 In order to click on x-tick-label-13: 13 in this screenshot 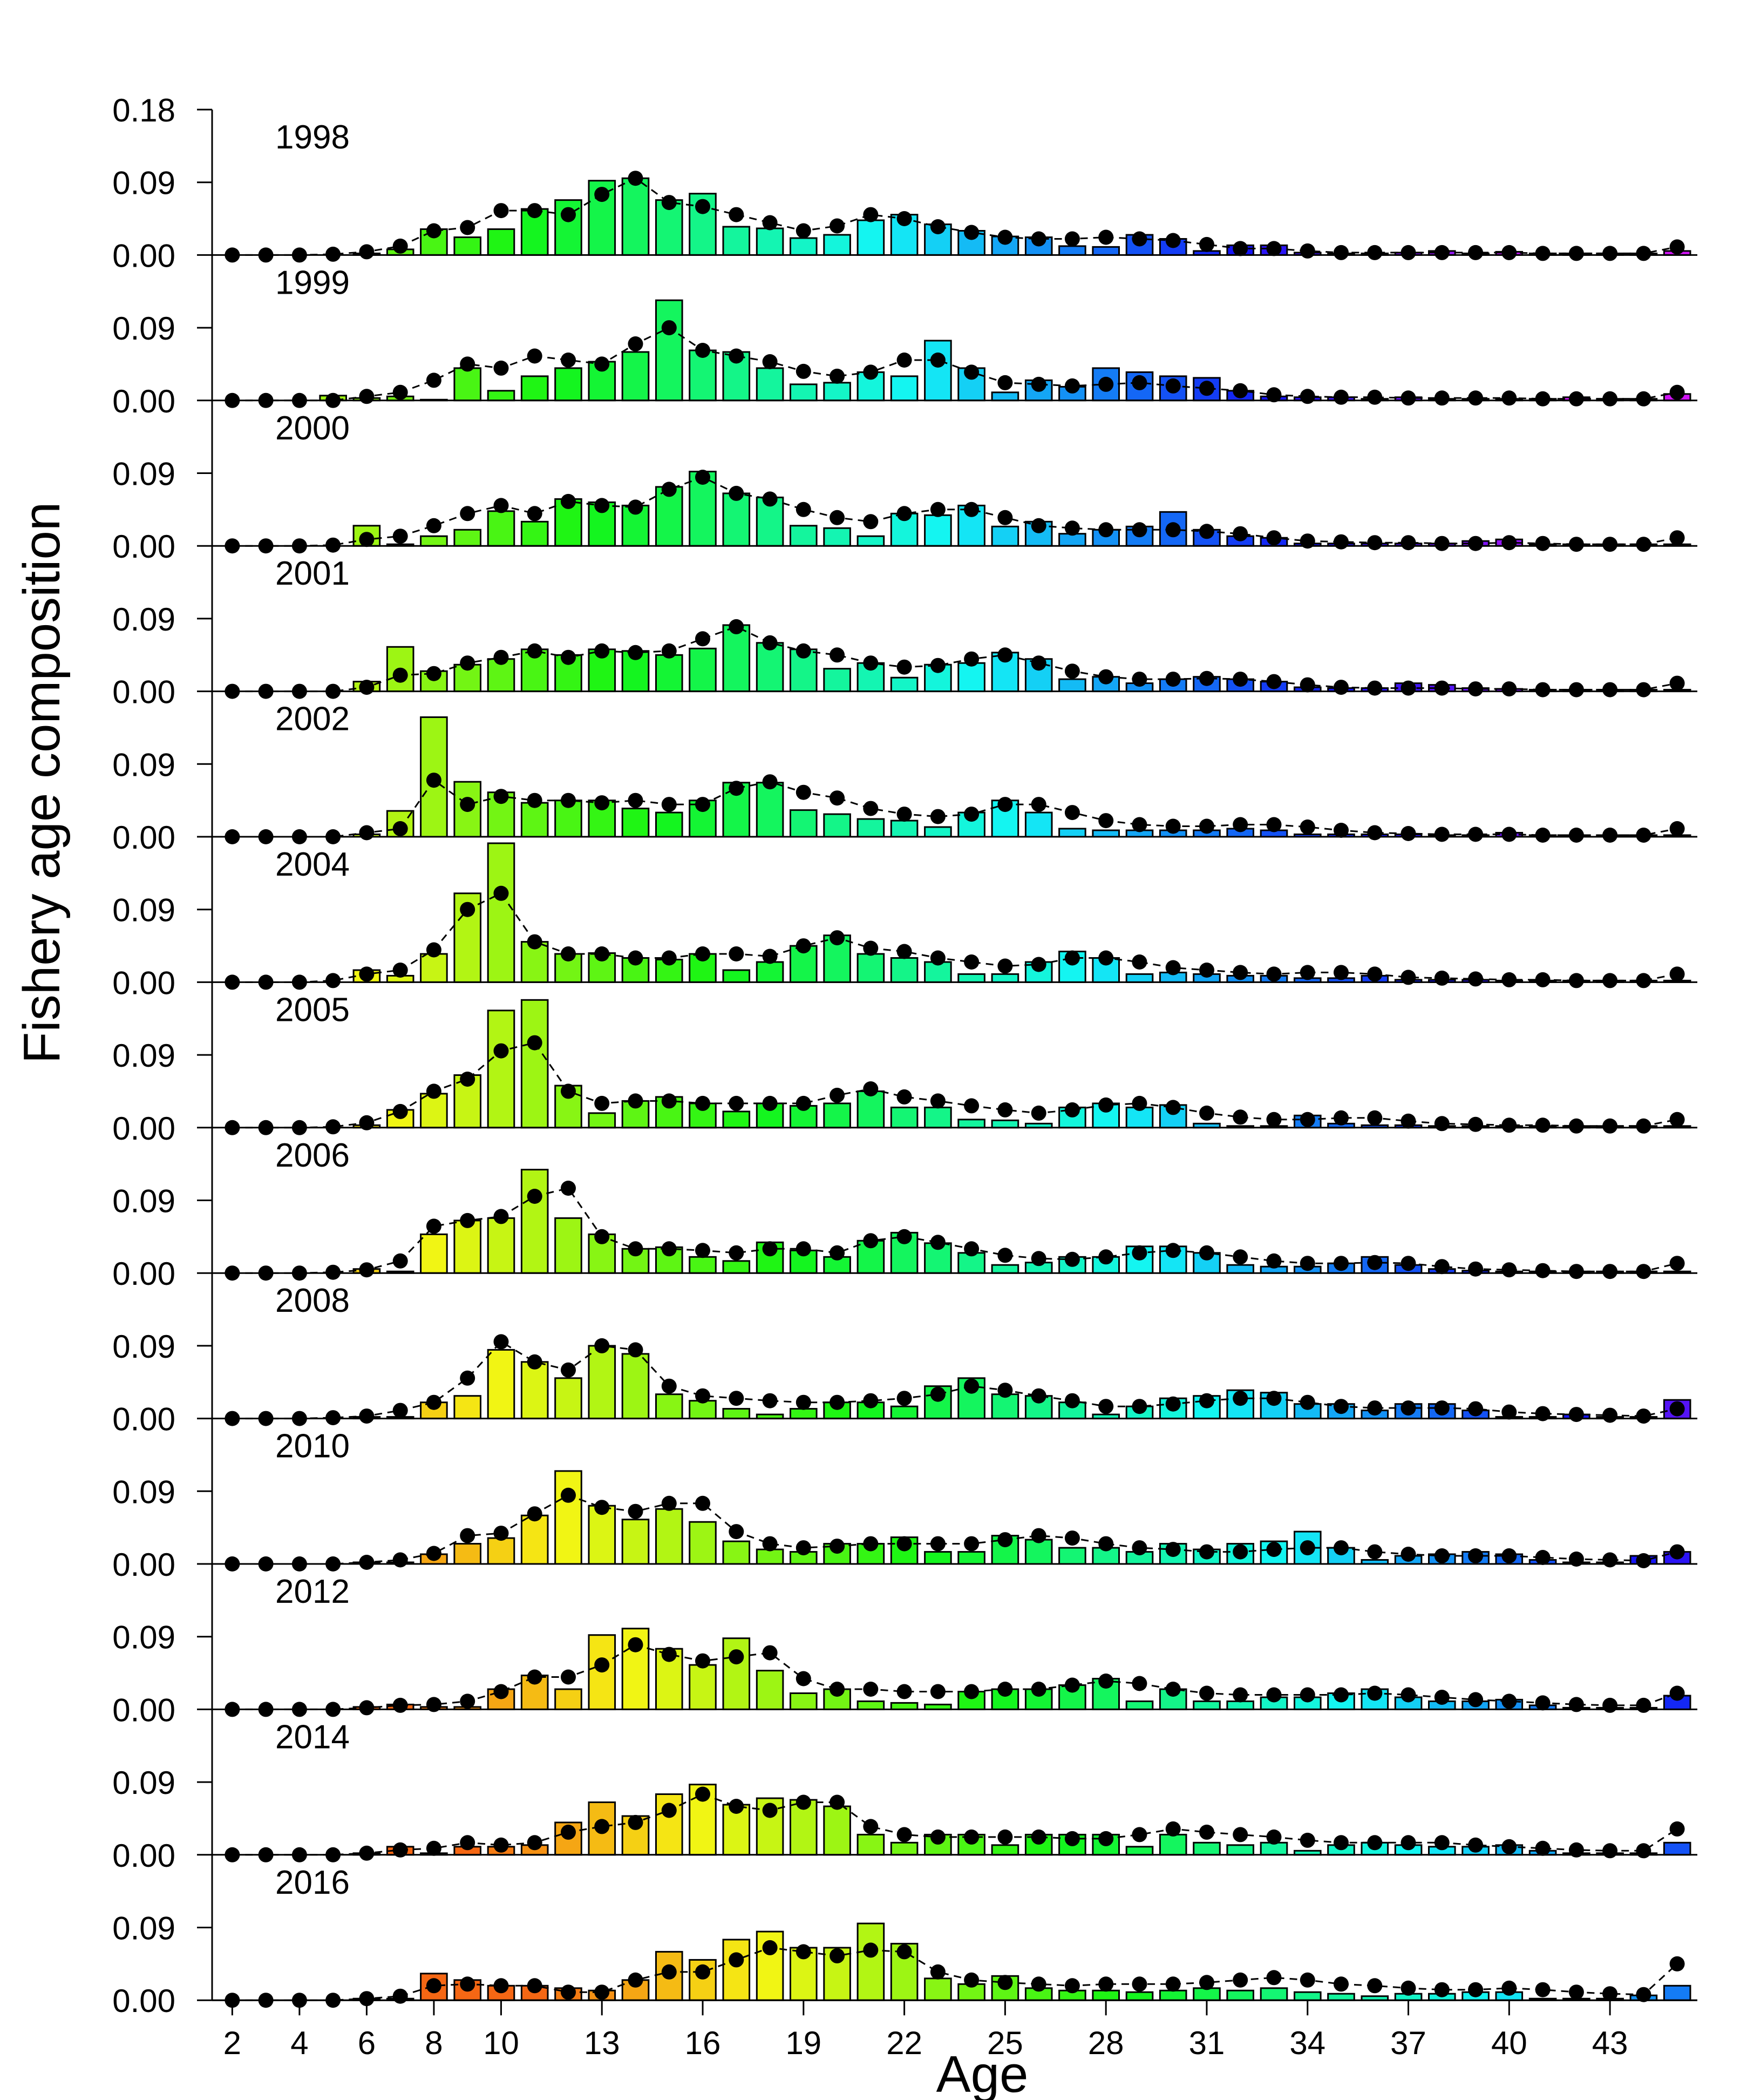, I will do `click(602, 2043)`.